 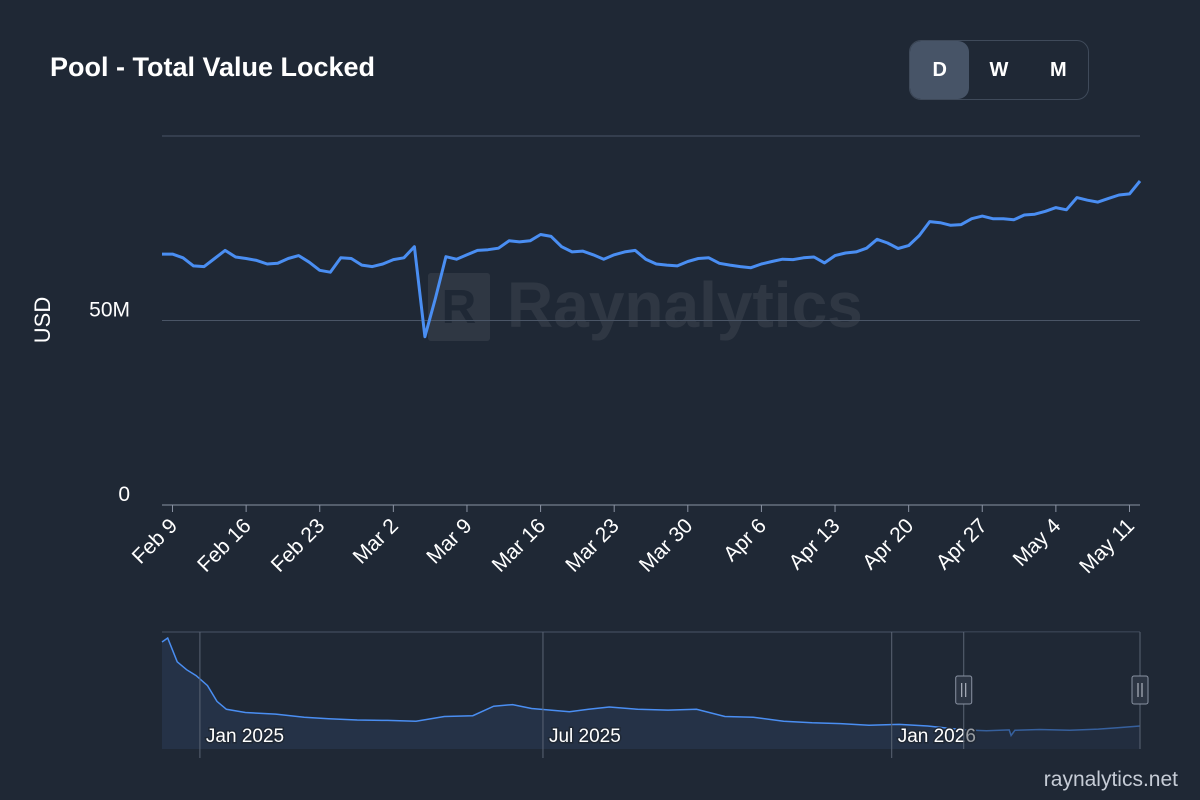 What do you see at coordinates (815, 544) in the screenshot?
I see `x-tick-label: Apr 13` at bounding box center [815, 544].